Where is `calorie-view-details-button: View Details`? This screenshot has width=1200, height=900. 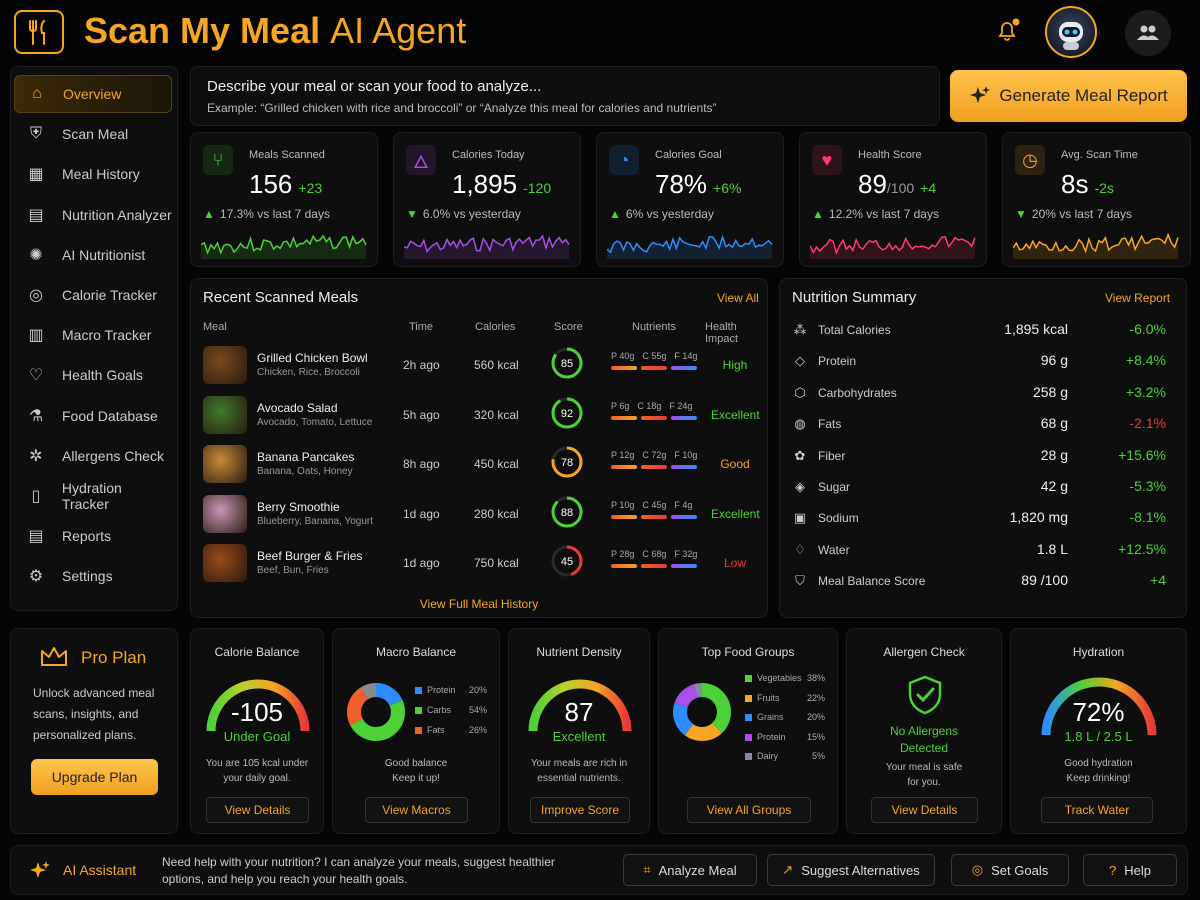 calorie-view-details-button: View Details is located at coordinates (257, 810).